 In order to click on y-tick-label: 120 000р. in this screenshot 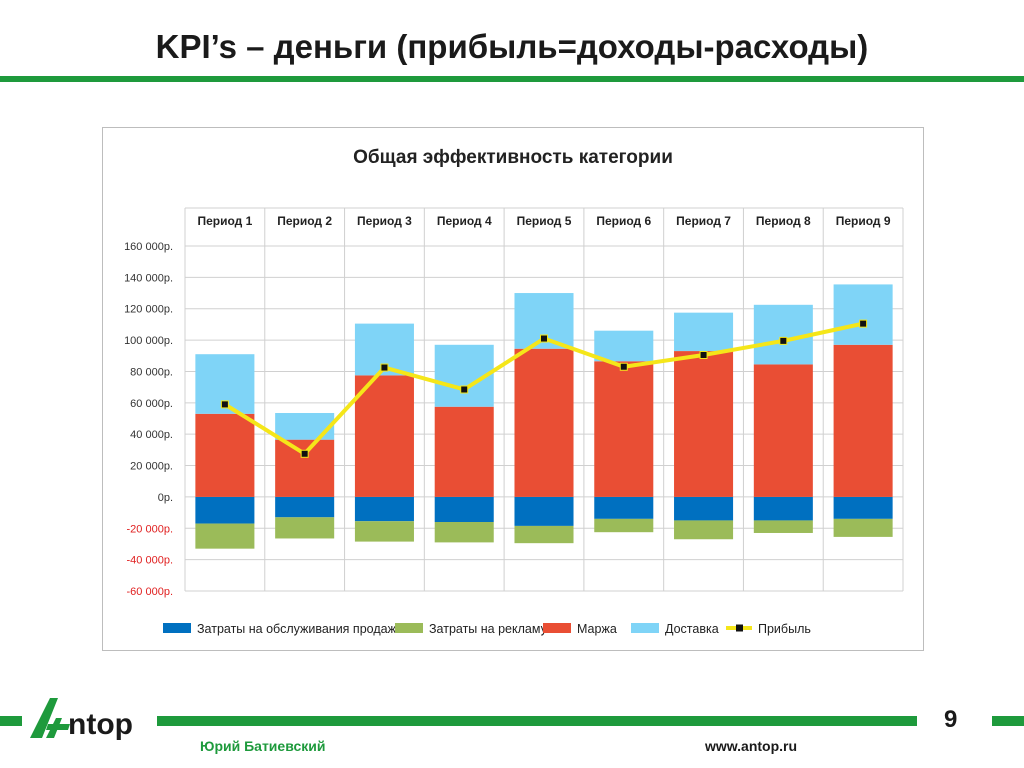, I will do `click(148, 310)`.